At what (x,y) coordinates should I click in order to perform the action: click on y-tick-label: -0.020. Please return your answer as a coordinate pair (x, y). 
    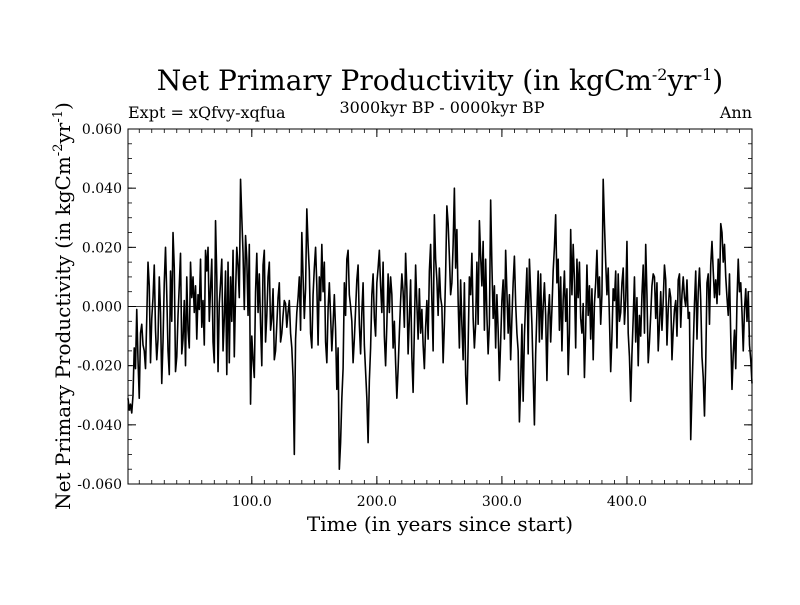
    Looking at the image, I should click on (99, 367).